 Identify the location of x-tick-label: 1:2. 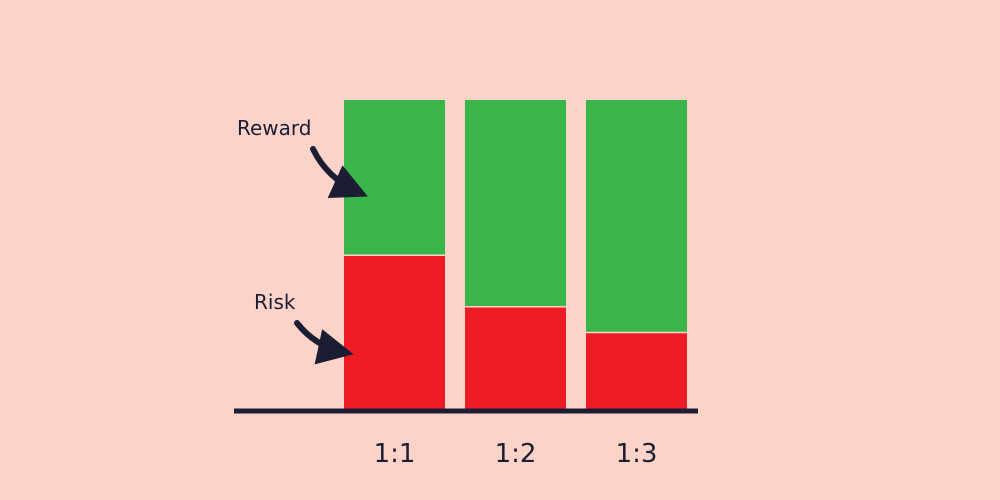
(516, 454).